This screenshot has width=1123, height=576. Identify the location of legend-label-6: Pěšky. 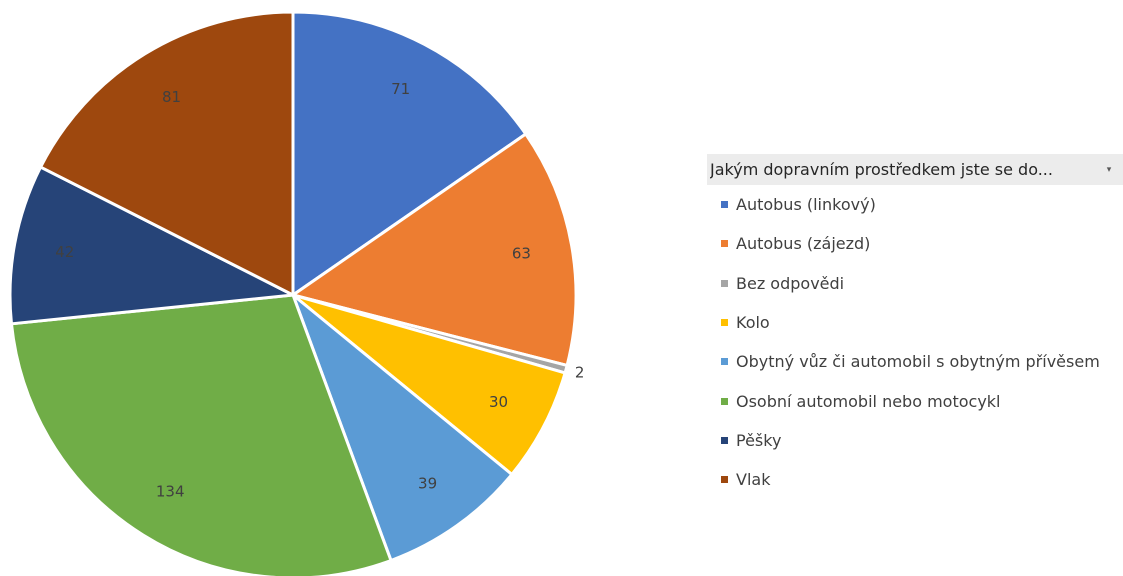
(759, 440).